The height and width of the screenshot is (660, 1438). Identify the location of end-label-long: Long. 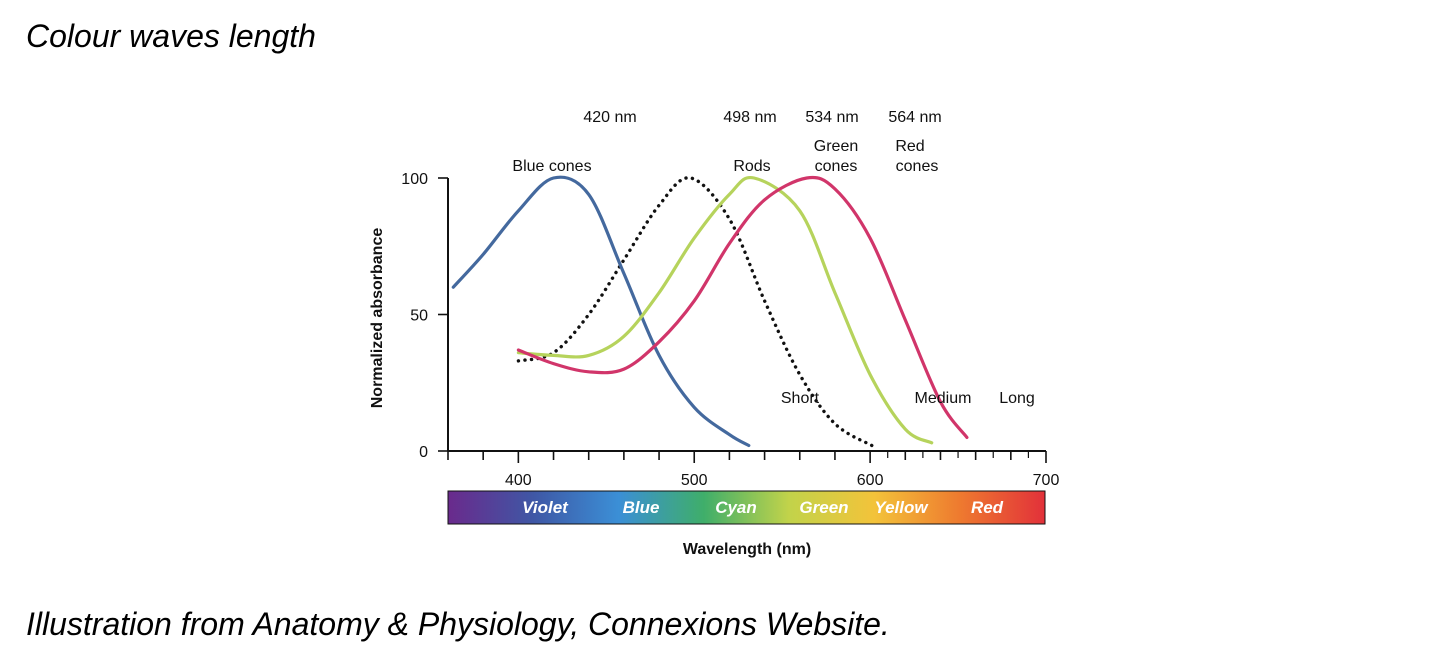
(1017, 398).